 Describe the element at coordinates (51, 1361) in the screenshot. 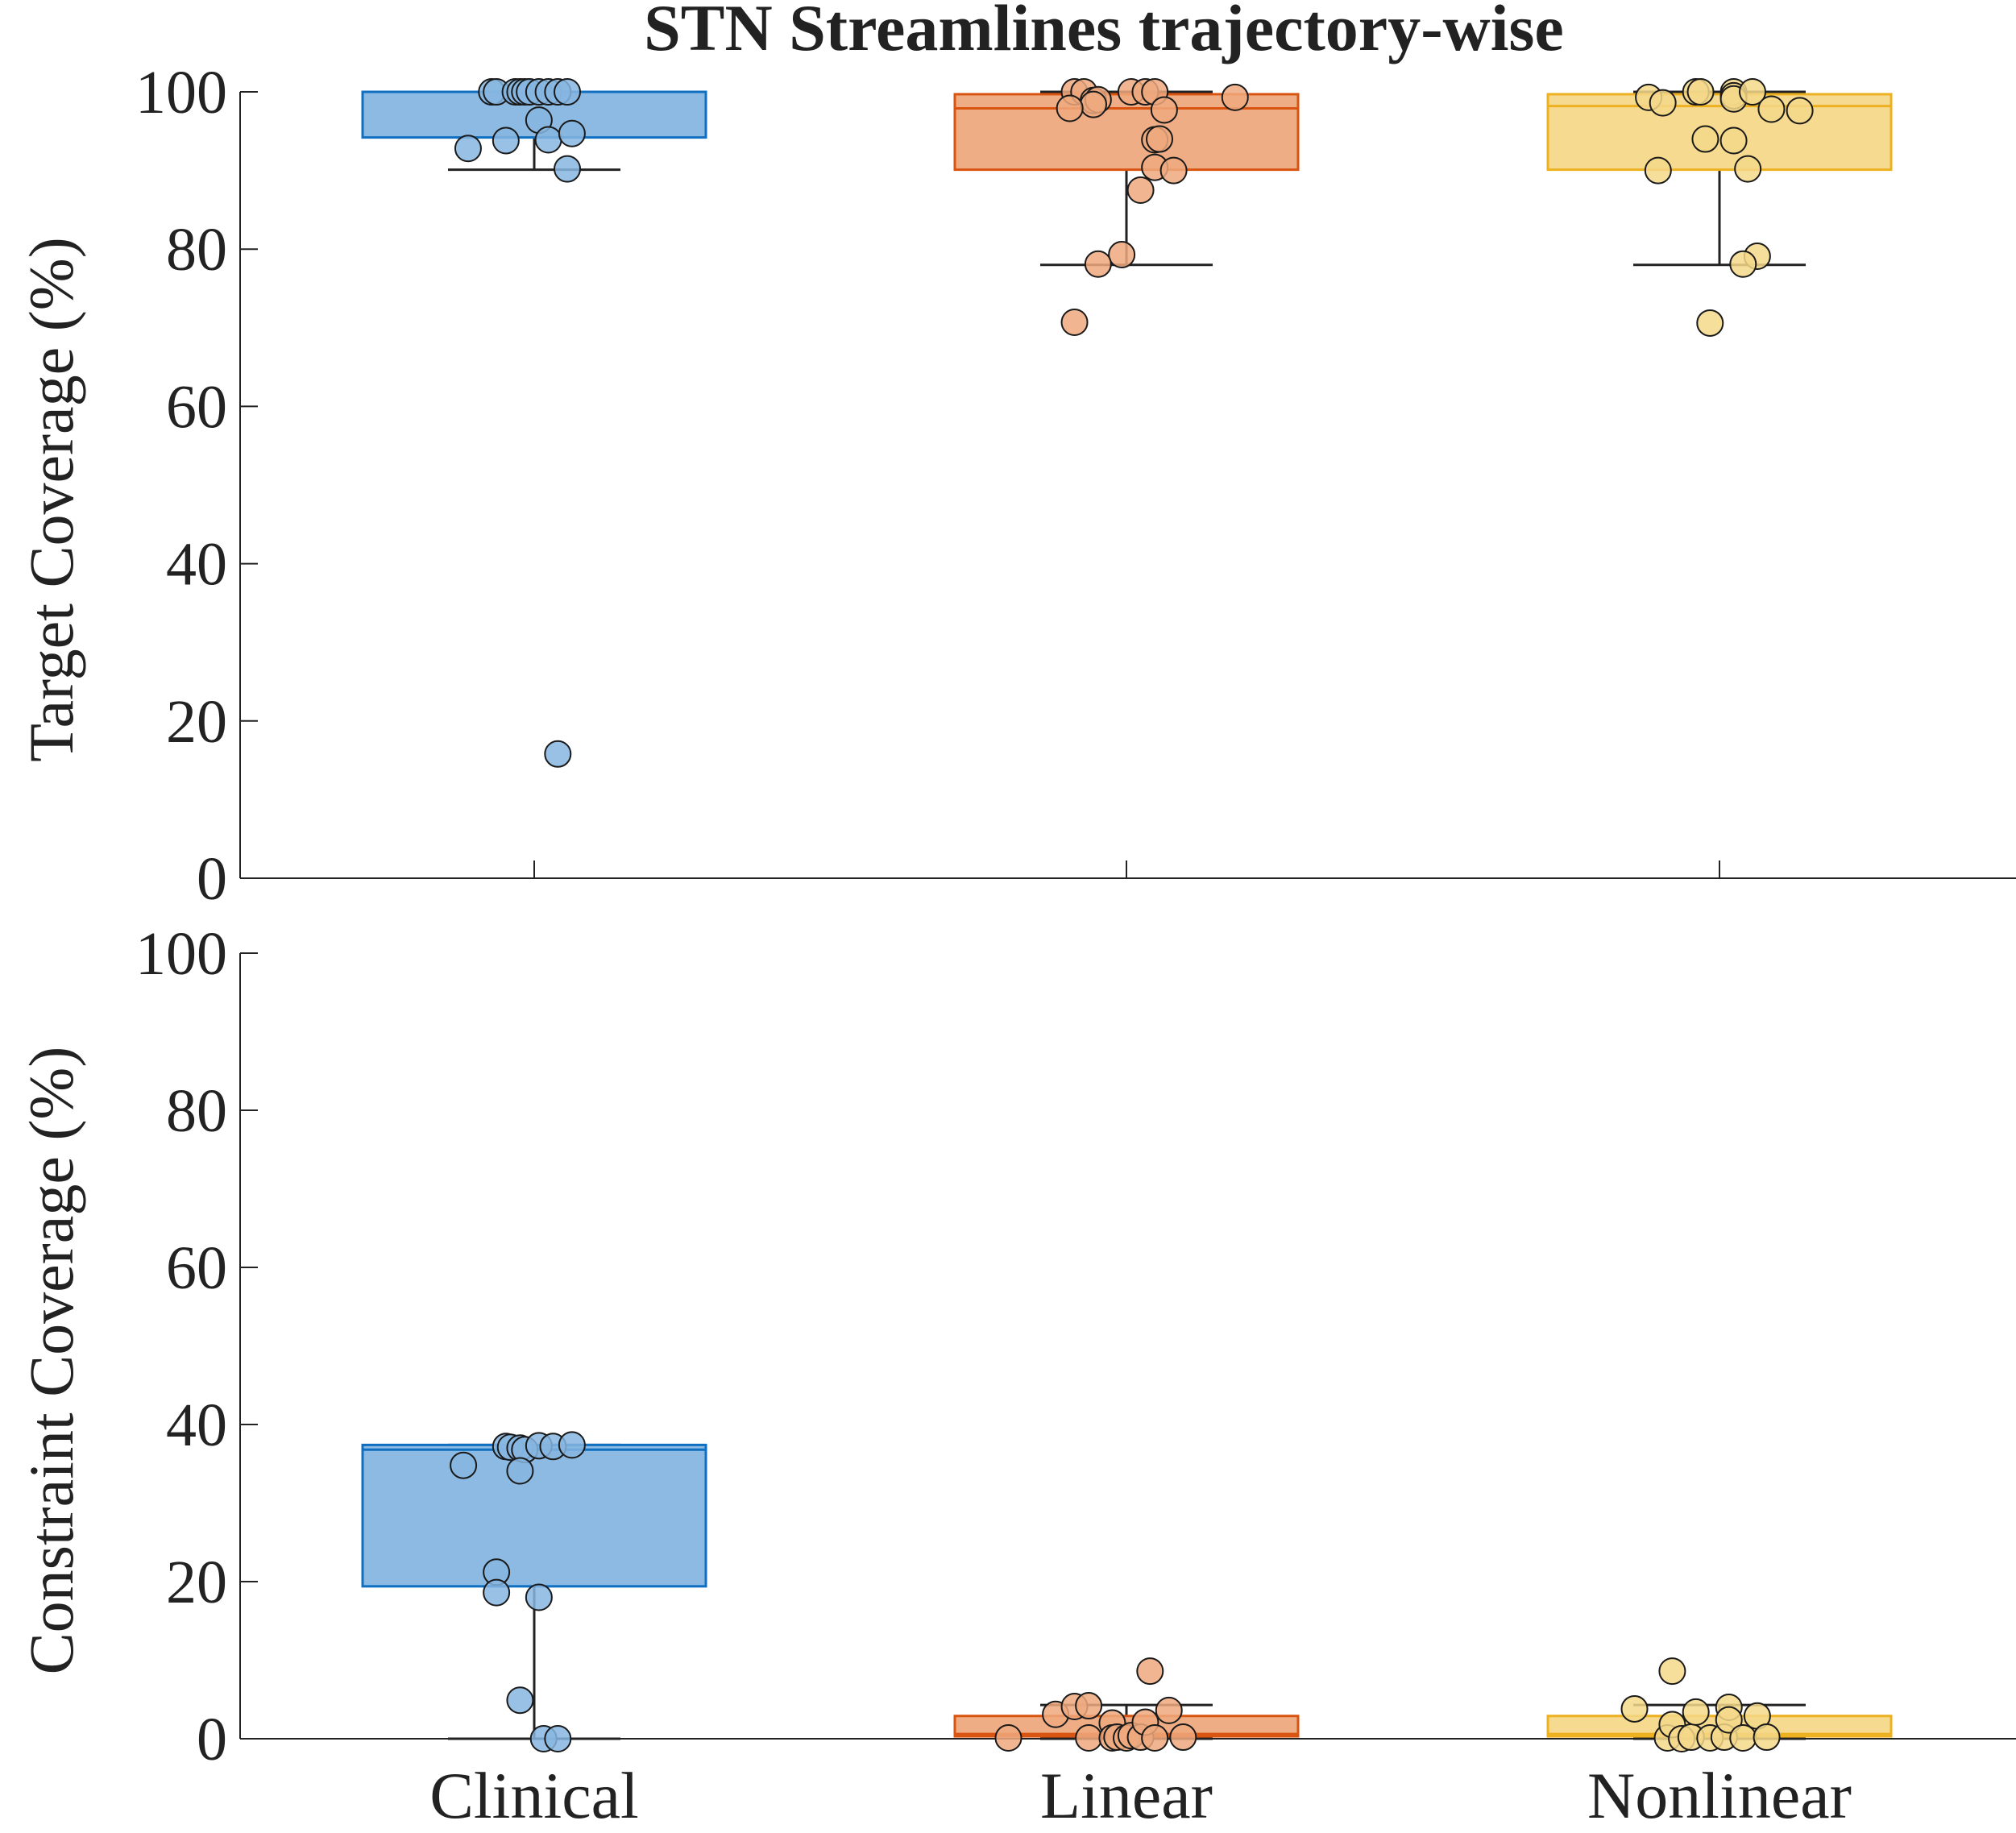

I see `y-axis-label: Constraint Coverage (%)` at that location.